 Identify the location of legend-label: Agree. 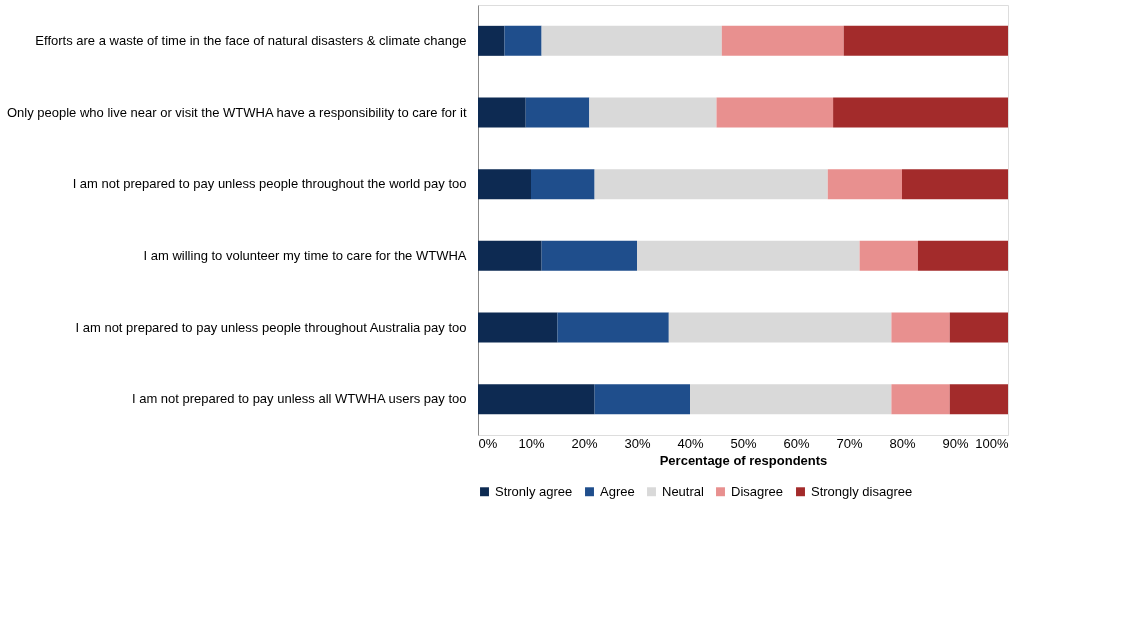
(617, 491).